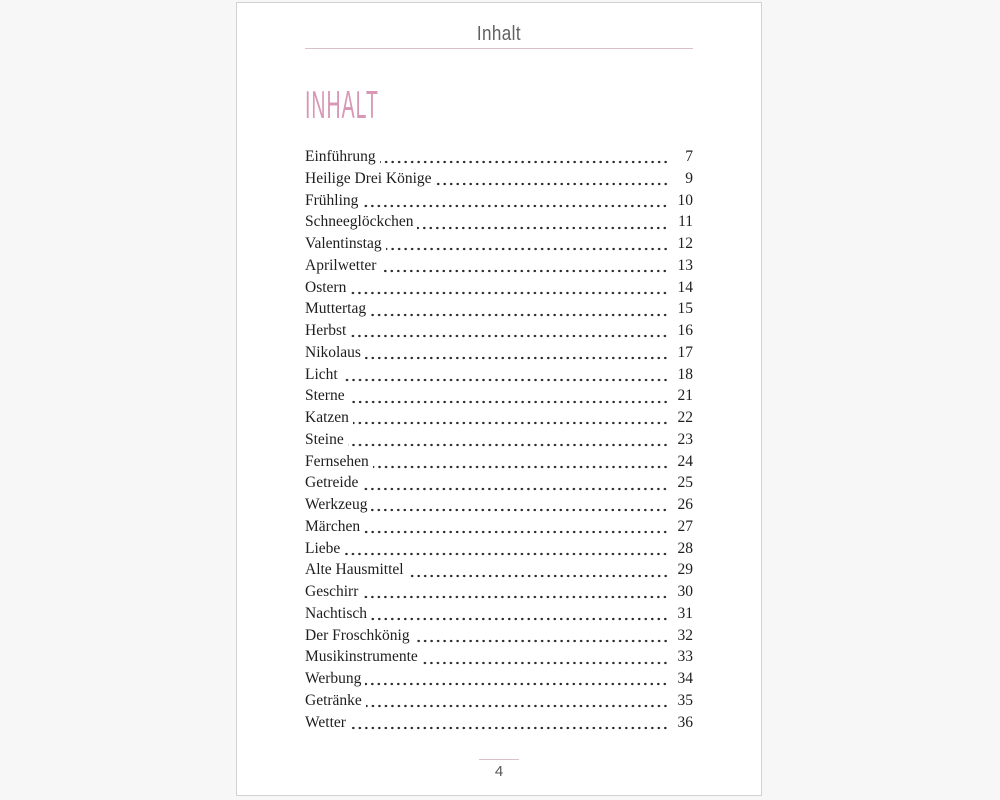  Describe the element at coordinates (685, 570) in the screenshot. I see `toc-entry-page-number: 29` at that location.